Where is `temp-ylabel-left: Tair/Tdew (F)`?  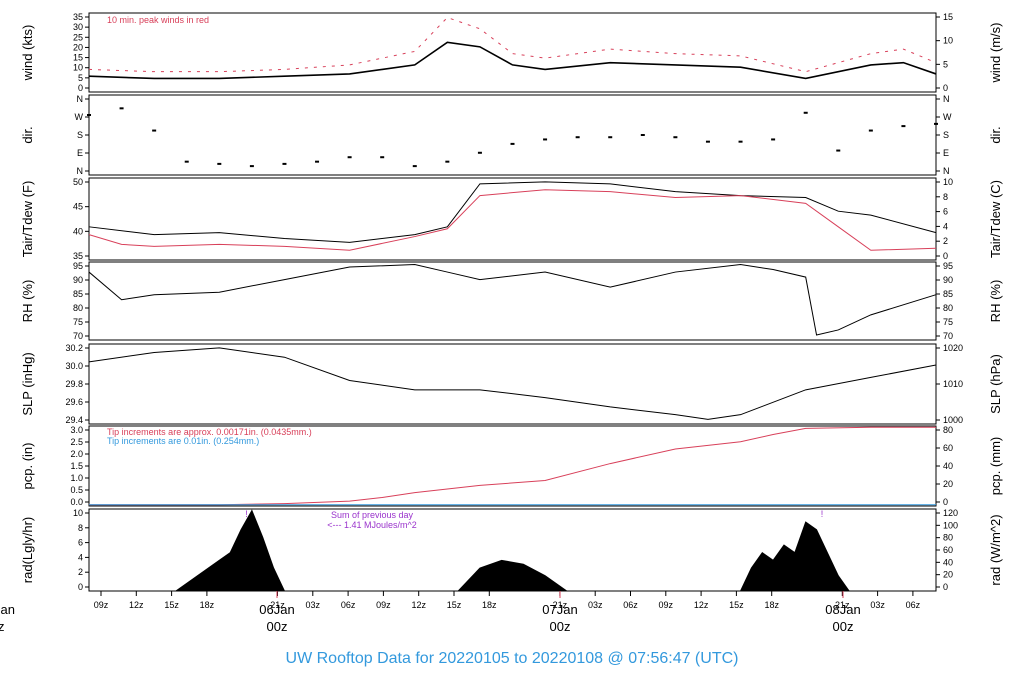
temp-ylabel-left: Tair/Tdew (F) is located at coordinates (27, 219).